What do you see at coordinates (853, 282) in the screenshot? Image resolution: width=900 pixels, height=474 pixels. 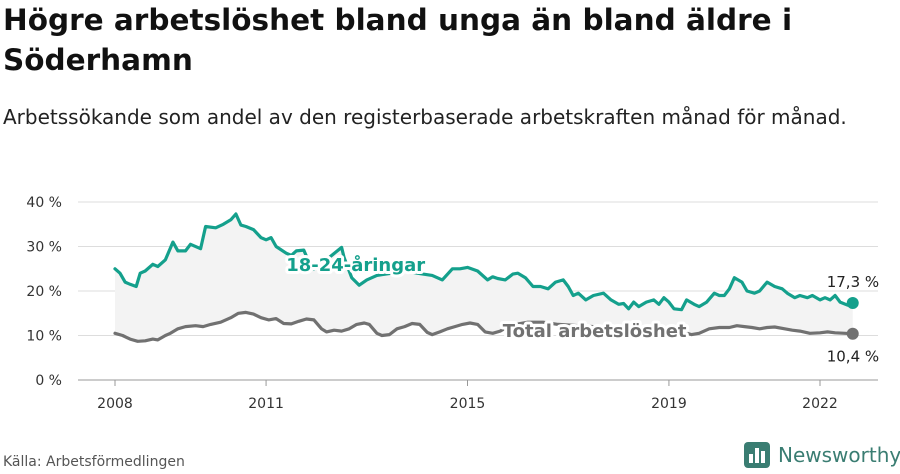 I see `end-value-label-youth: 17,3 %` at bounding box center [853, 282].